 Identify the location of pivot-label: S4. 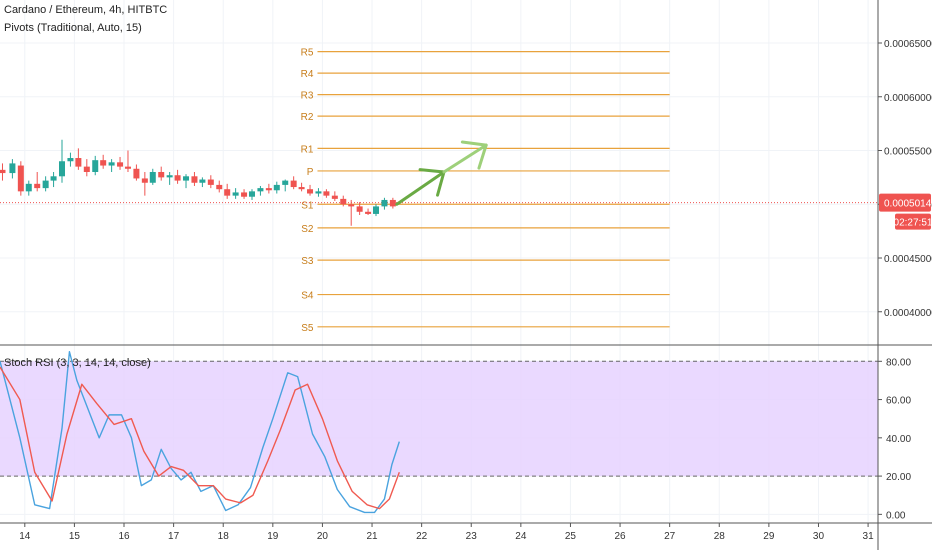
(307, 296).